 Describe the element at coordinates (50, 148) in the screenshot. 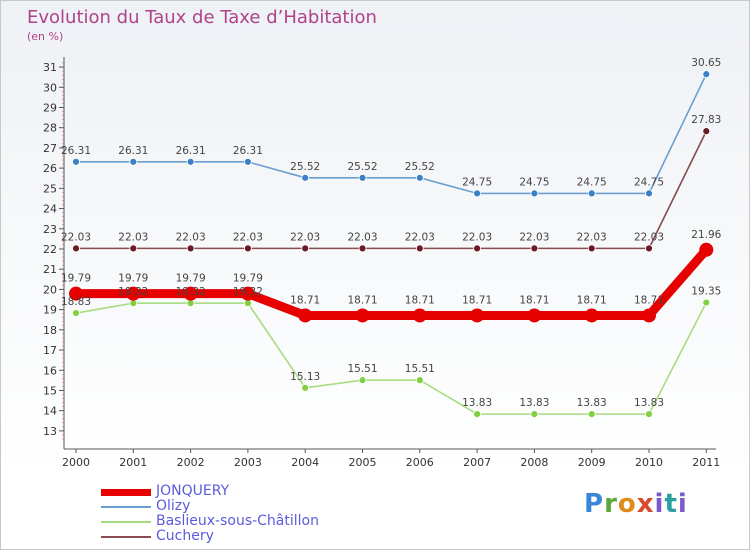

I see `y-tick-label: 27` at that location.